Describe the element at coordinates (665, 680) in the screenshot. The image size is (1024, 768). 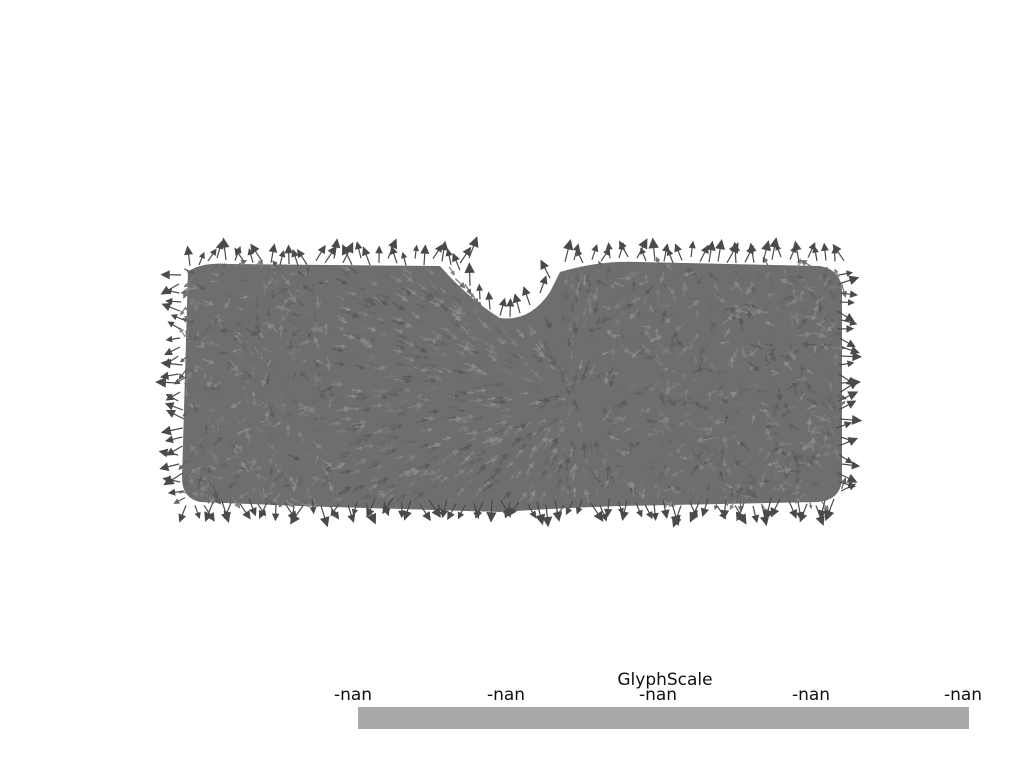
I see `scalar-bar-title: GlyphScale` at that location.